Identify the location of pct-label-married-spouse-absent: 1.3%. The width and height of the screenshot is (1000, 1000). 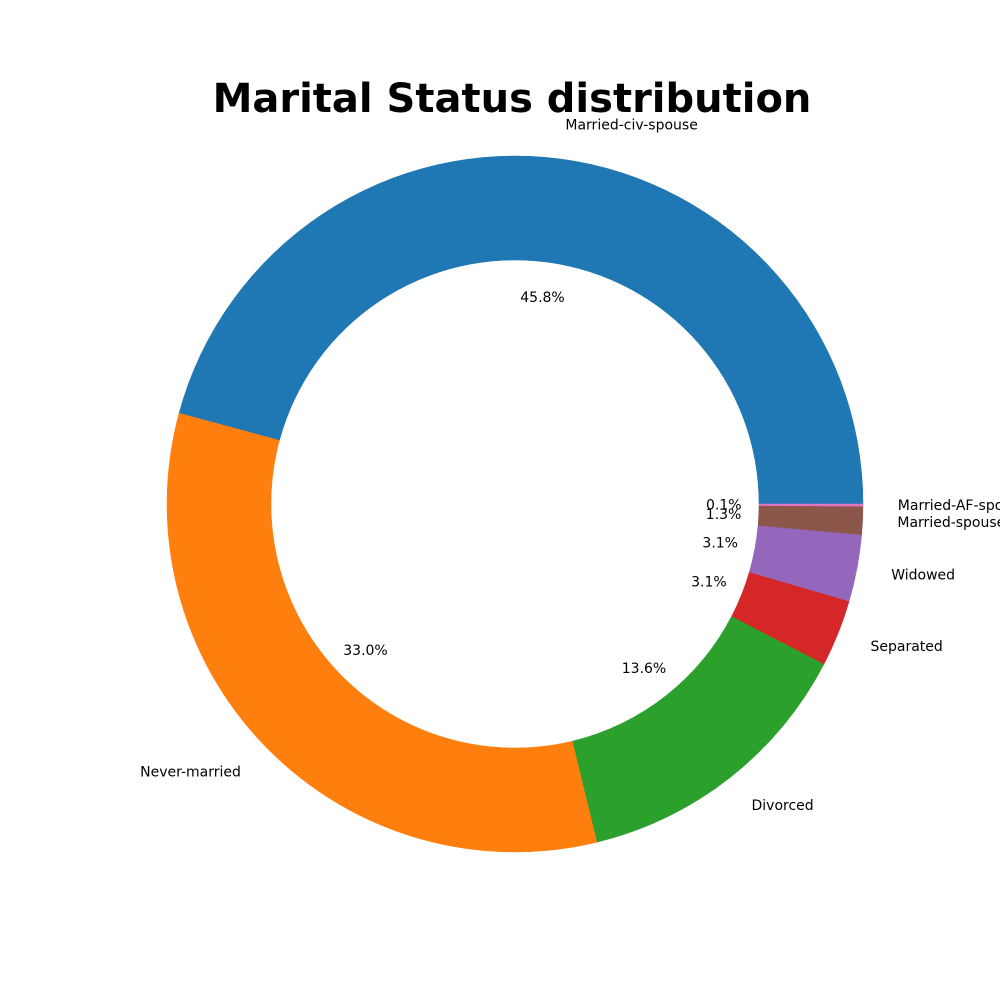
(724, 515).